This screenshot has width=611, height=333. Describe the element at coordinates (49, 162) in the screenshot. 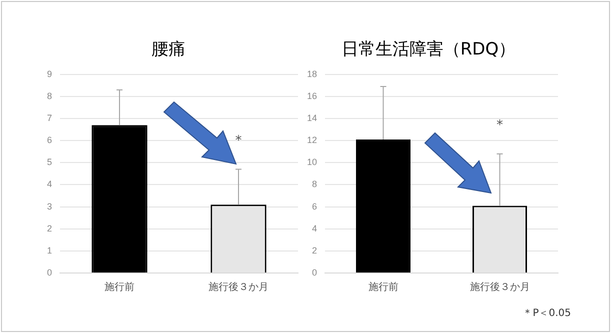

I see `y-tick-label: 5` at that location.